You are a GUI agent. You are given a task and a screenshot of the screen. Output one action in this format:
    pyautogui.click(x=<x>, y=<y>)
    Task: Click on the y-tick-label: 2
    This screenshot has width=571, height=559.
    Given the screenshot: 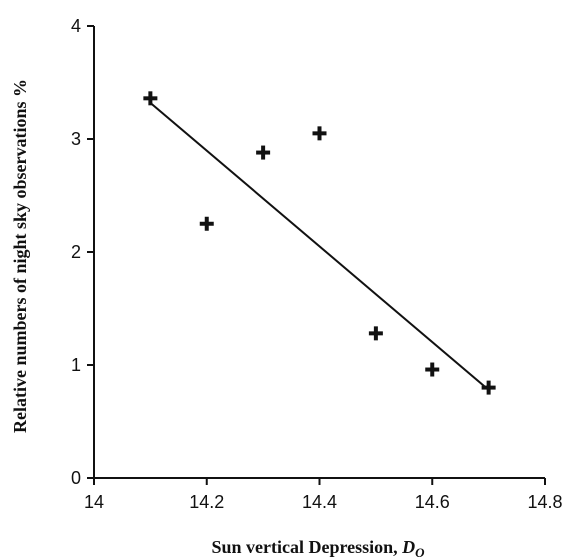 What is the action you would take?
    pyautogui.click(x=76, y=252)
    